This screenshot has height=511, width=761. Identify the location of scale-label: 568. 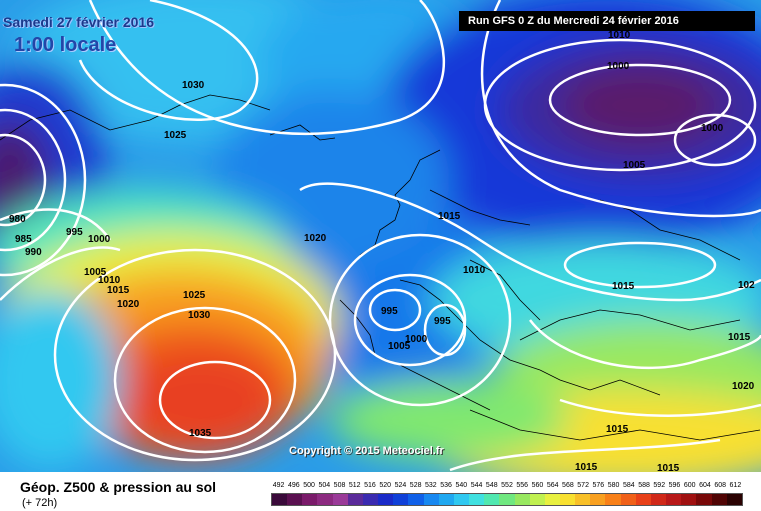
(568, 485).